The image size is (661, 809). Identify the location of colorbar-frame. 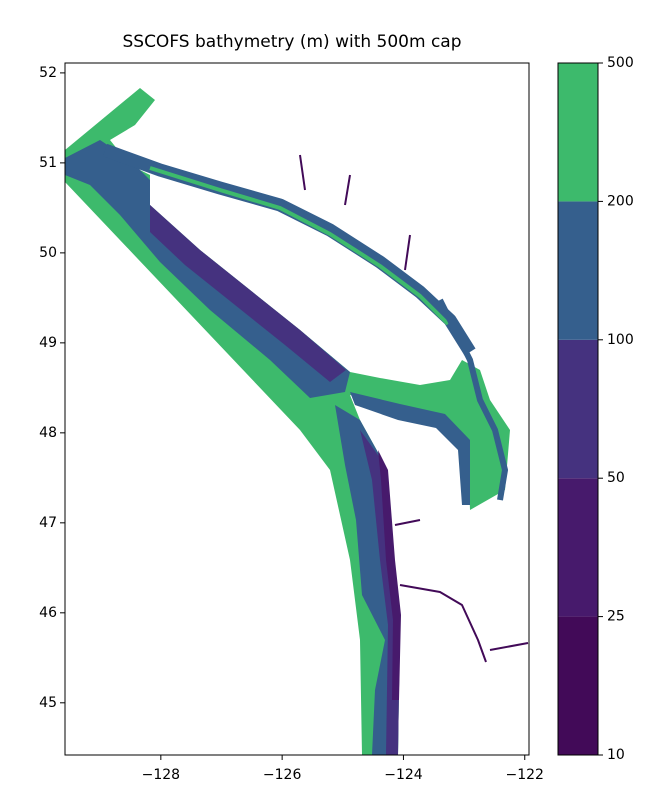
(578, 409).